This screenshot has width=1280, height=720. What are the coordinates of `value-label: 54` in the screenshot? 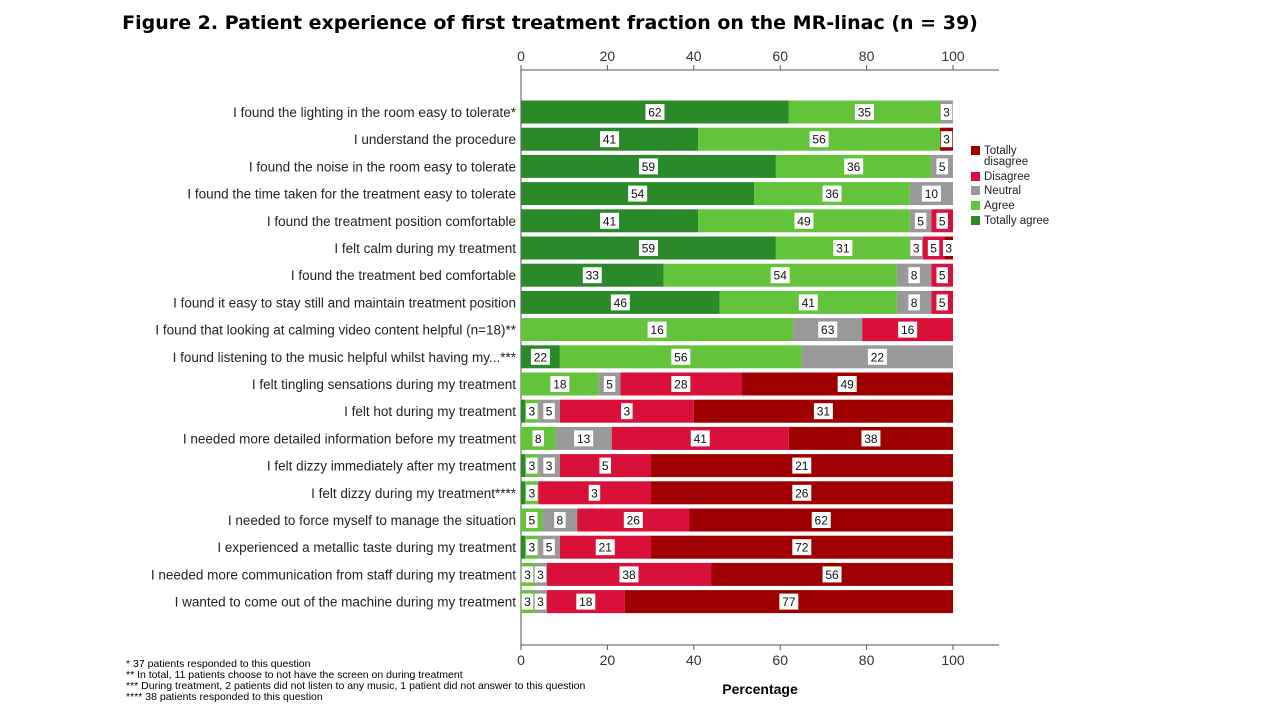 It's located at (781, 276).